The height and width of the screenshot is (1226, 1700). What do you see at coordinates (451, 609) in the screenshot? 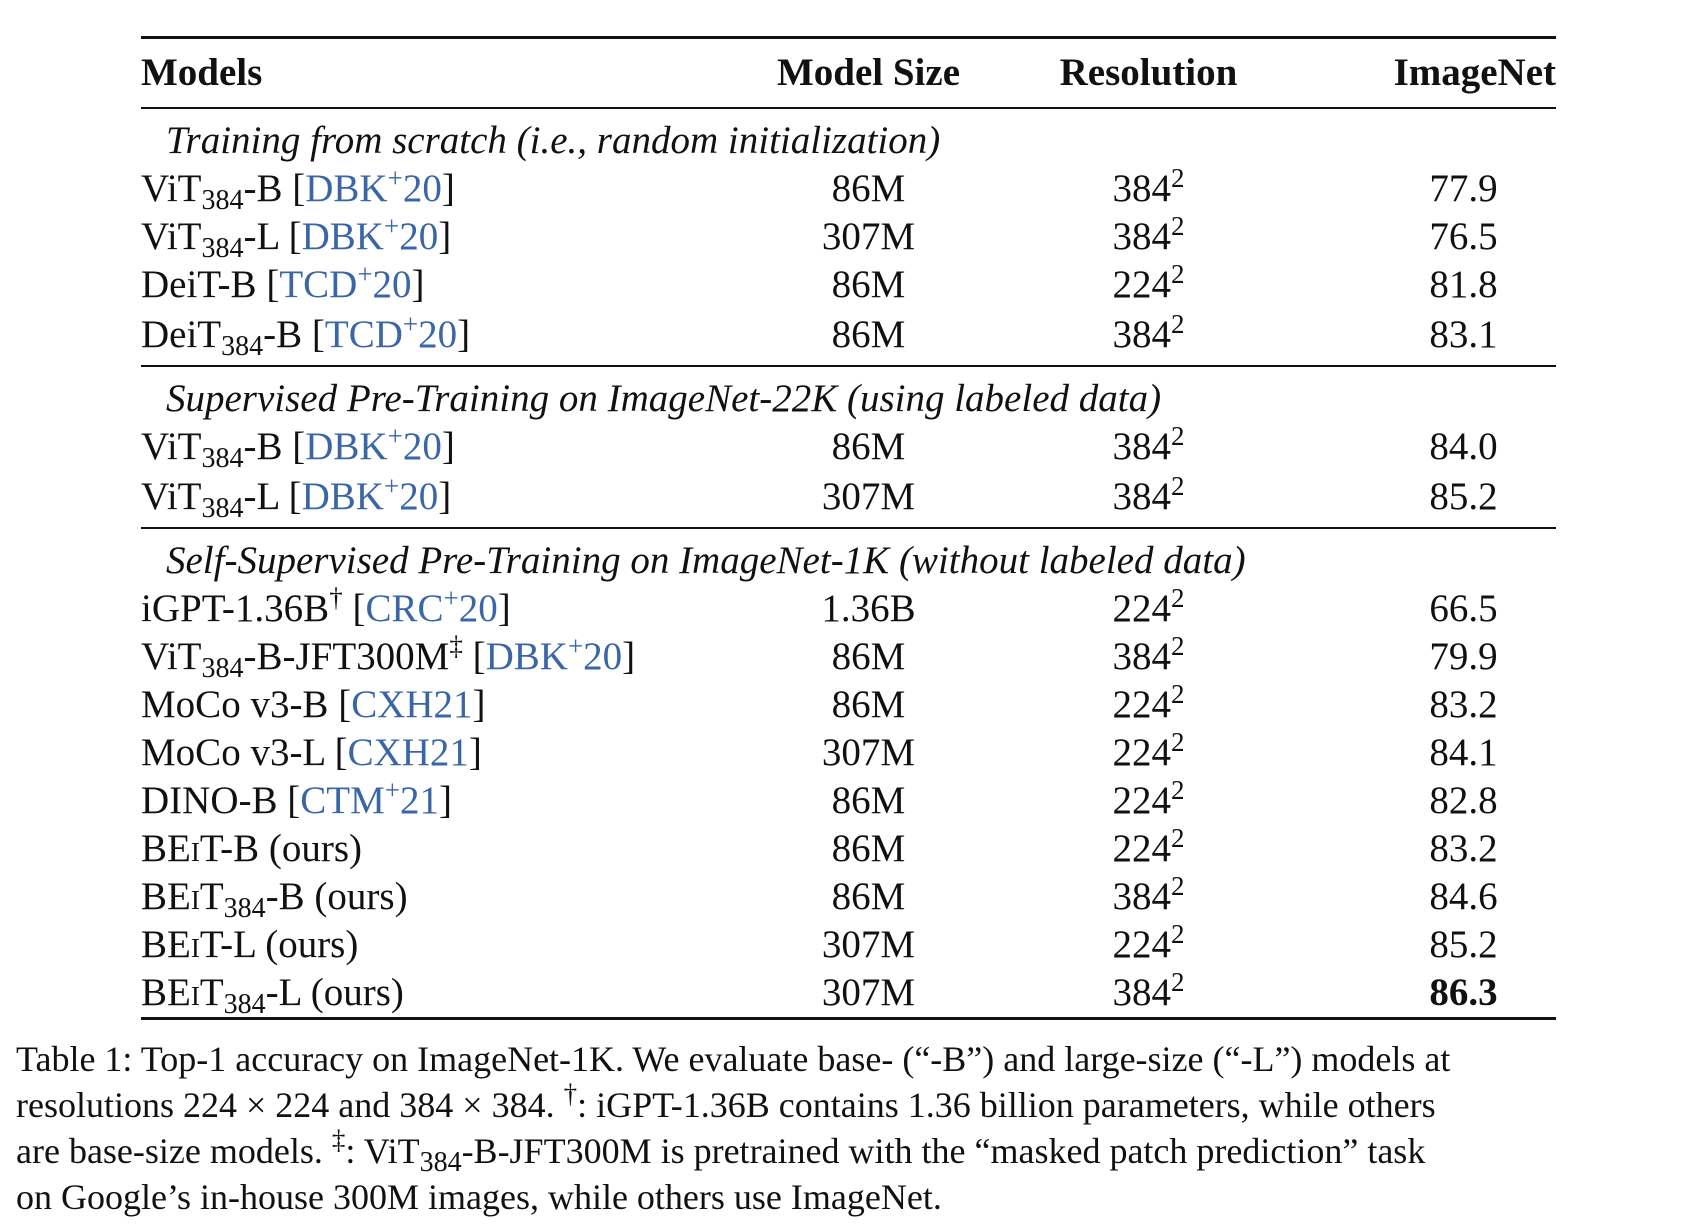
I see `model-name-cell: iGPT-1.36B† [CRC+20]` at bounding box center [451, 609].